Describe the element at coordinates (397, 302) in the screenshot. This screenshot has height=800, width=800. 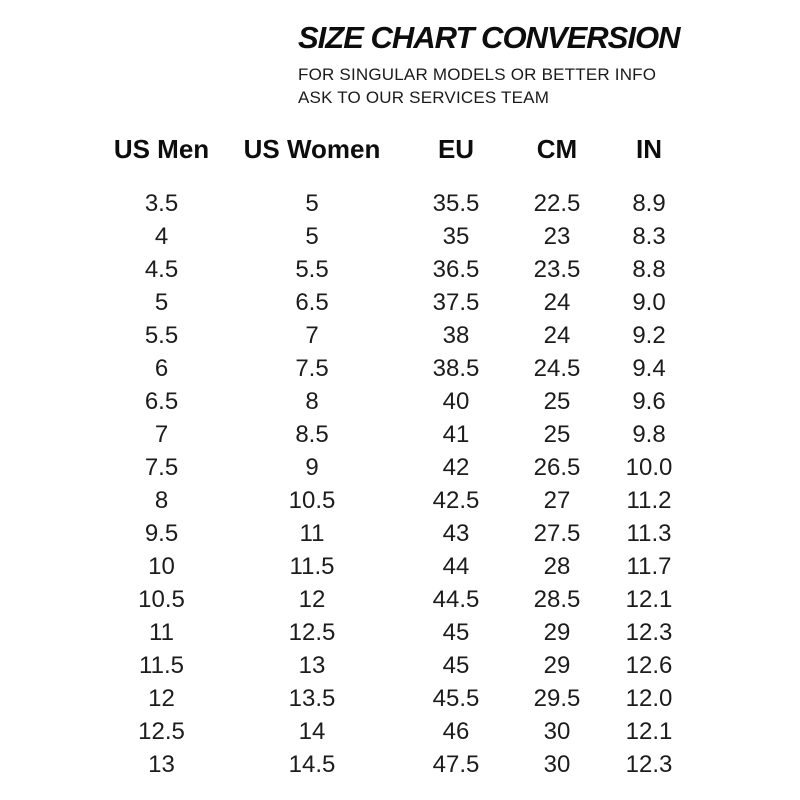
I see `table-row: 5 6.5 37.5 24 9.0` at that location.